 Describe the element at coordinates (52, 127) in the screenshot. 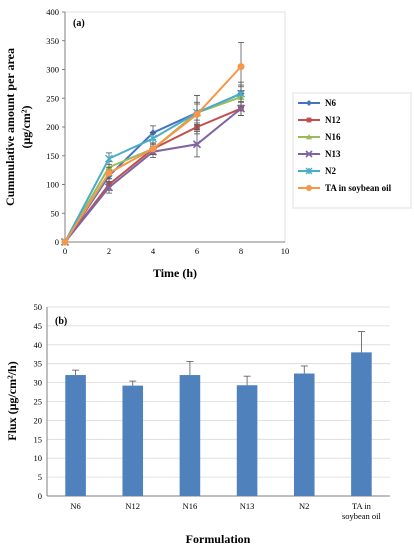

I see `y-tick-label: 200` at that location.